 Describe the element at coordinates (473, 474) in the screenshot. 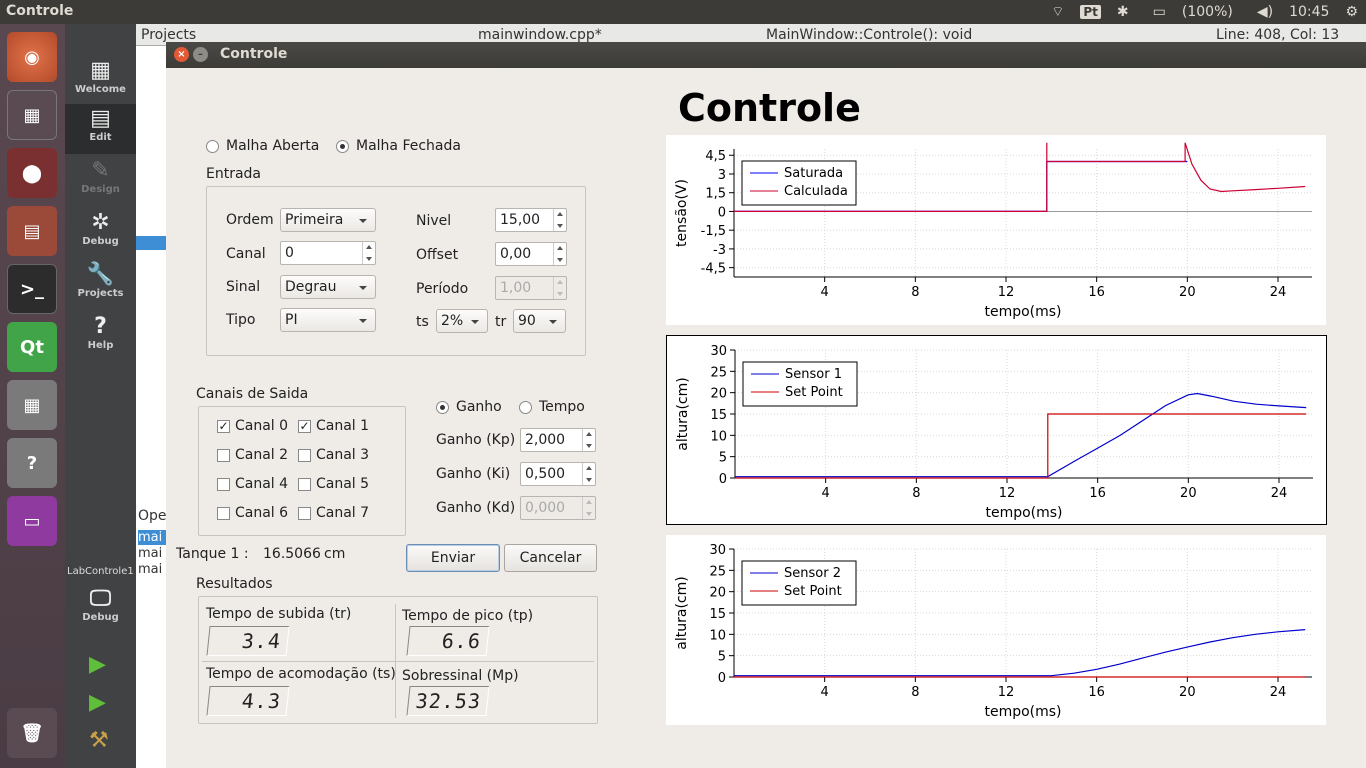

I see `ki-label: Ganho (Ki)` at that location.